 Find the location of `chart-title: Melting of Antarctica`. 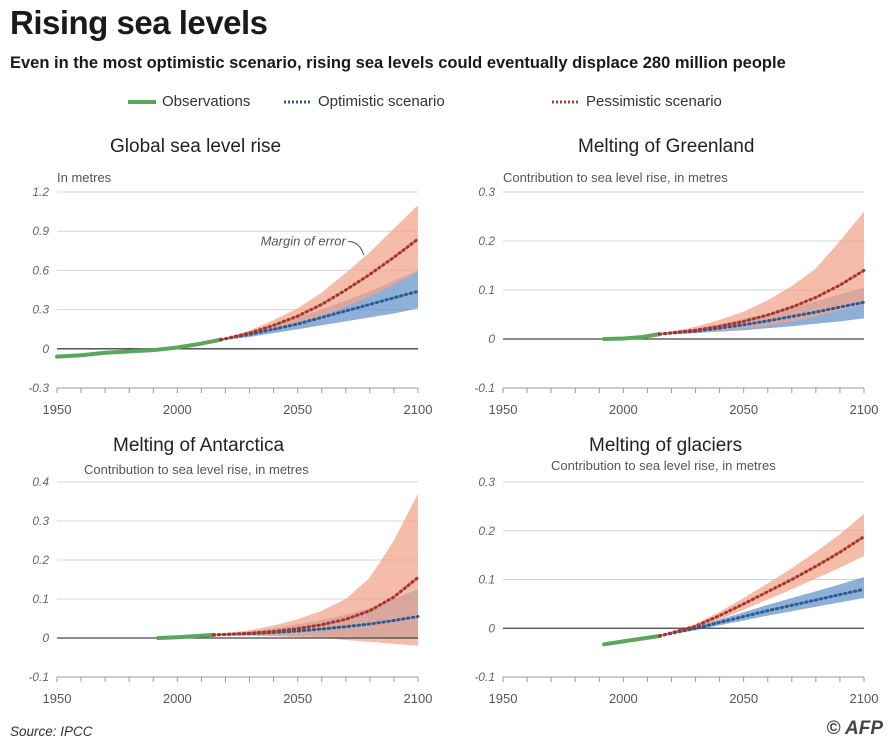

chart-title: Melting of Antarctica is located at coordinates (199, 445).